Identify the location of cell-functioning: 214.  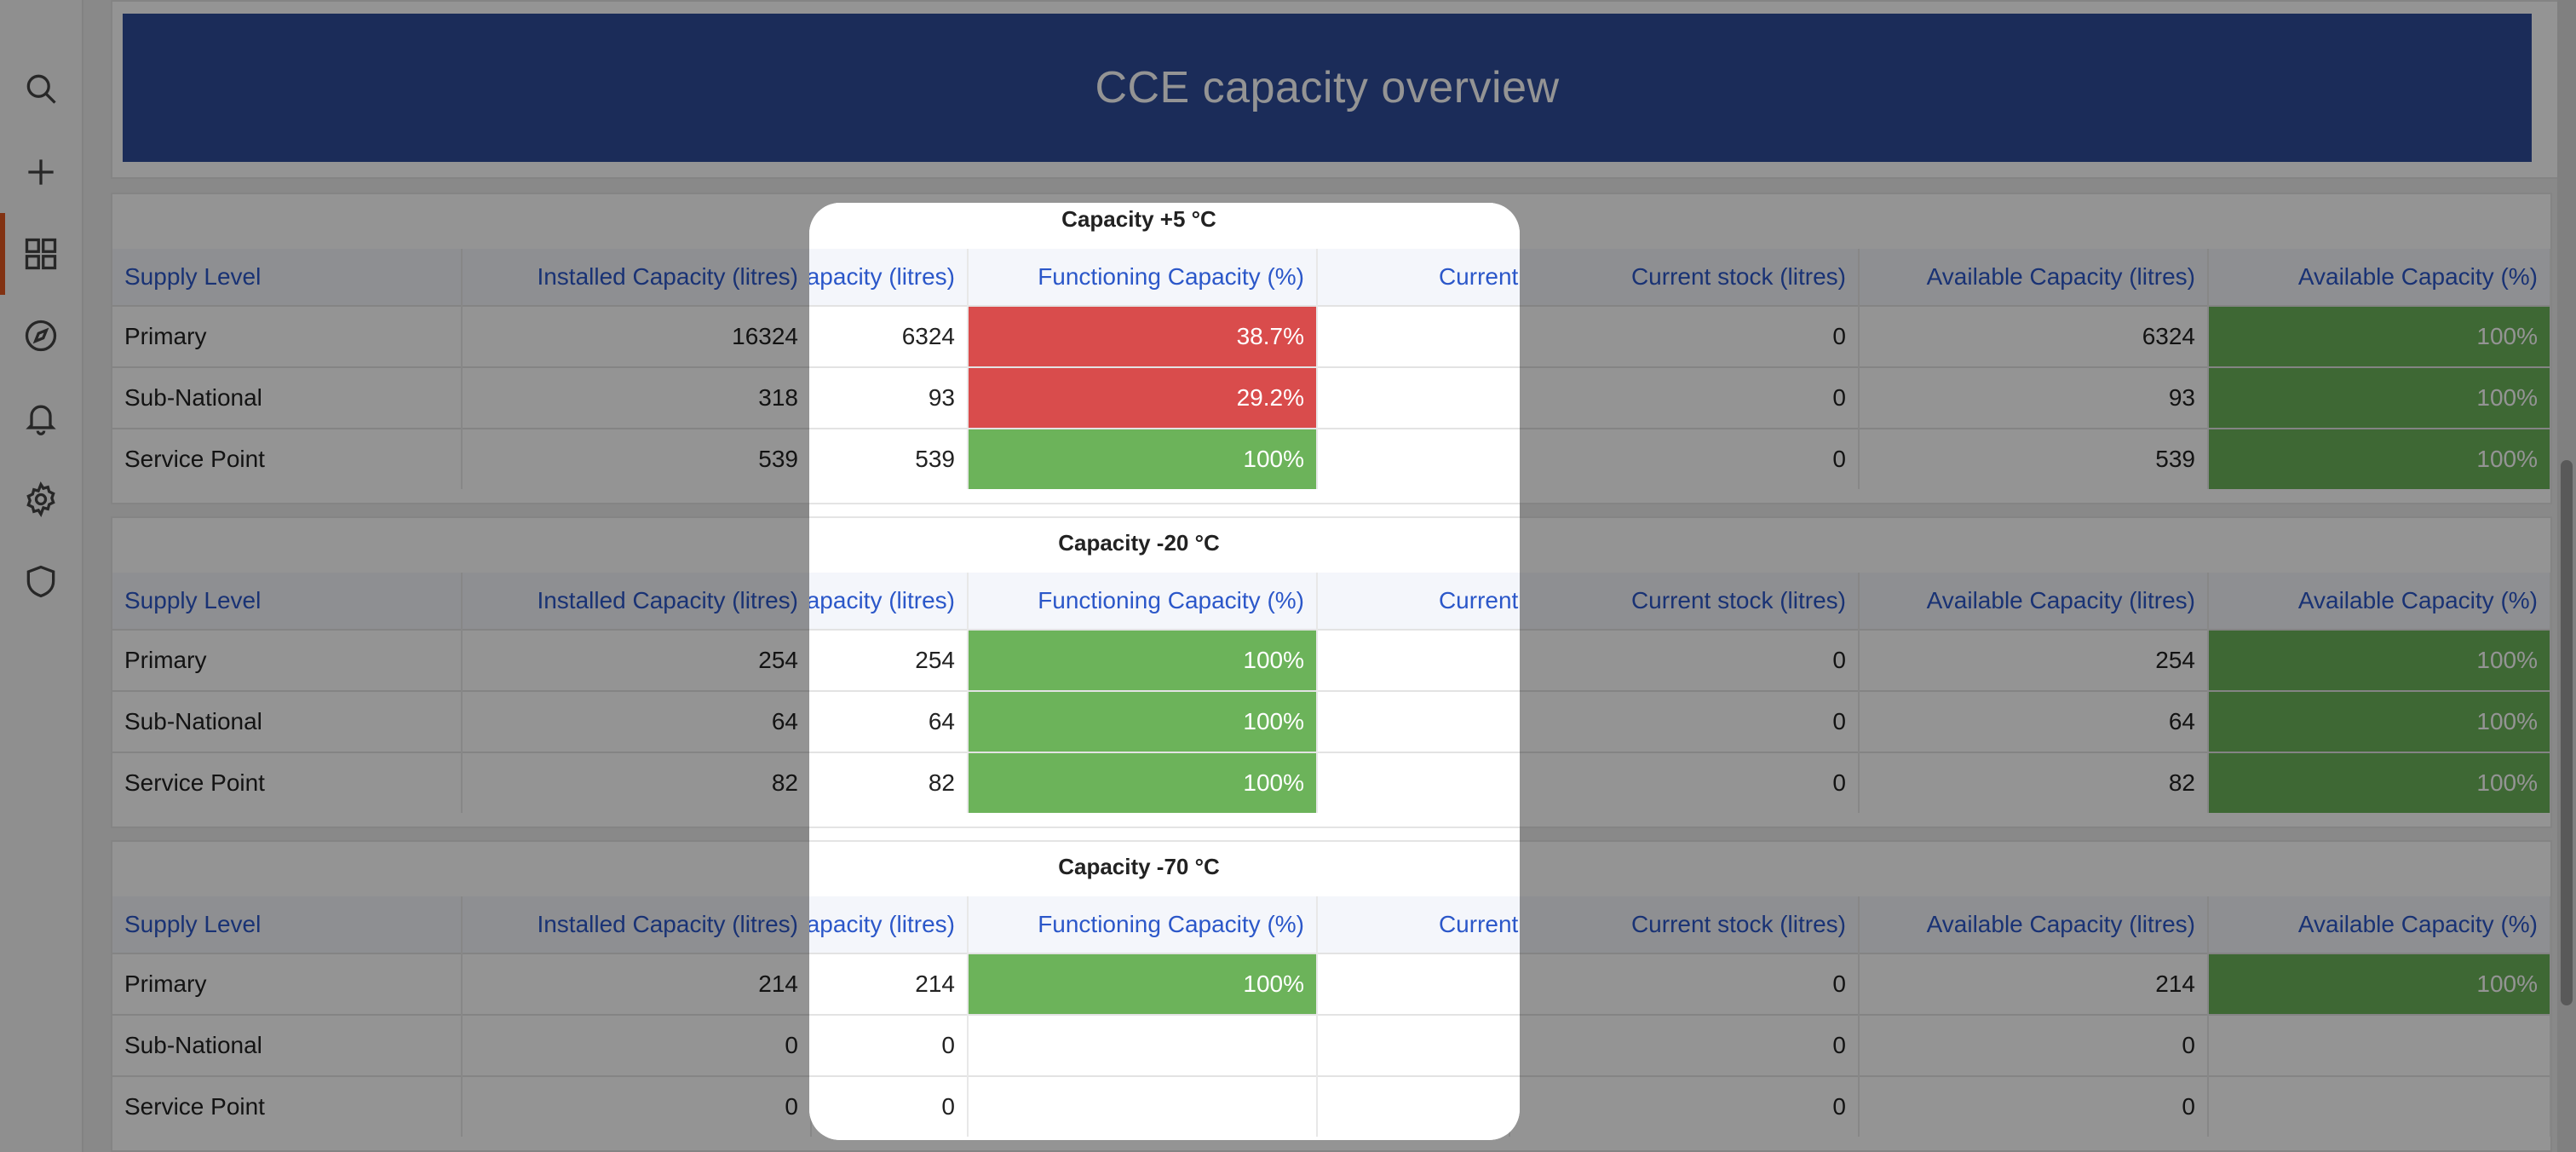
(889, 984).